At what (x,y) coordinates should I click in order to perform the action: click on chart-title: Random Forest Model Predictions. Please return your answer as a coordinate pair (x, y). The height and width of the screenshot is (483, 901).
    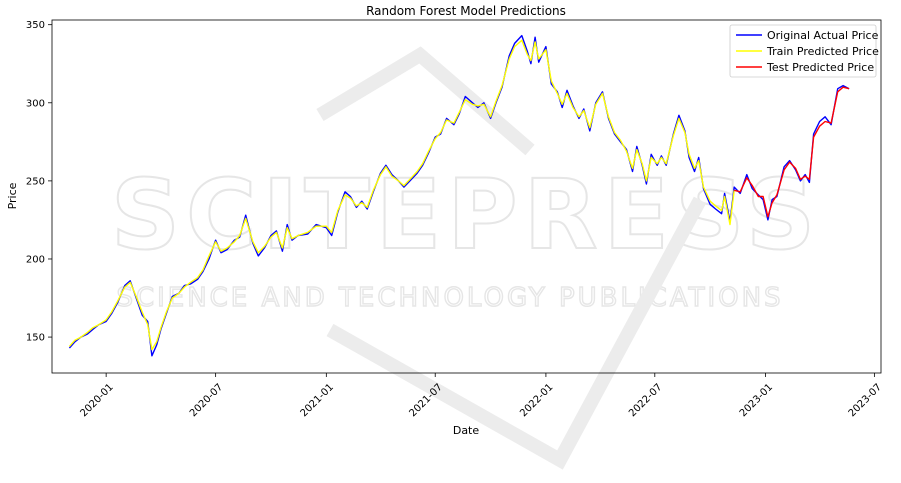
    Looking at the image, I should click on (466, 11).